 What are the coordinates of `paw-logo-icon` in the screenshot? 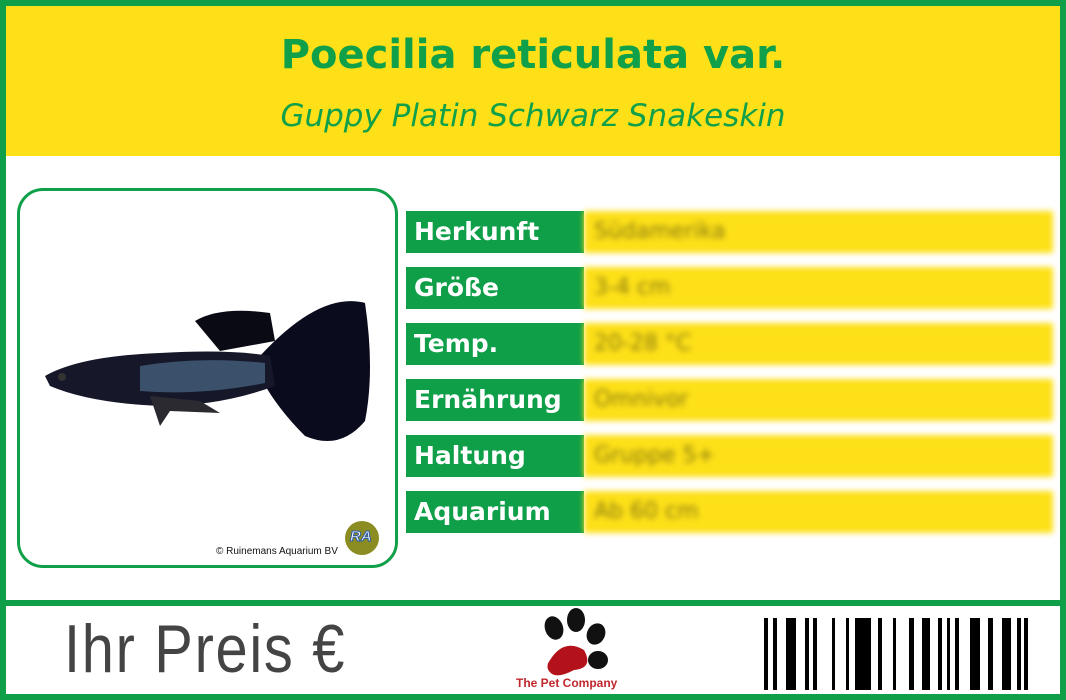 It's located at (576, 642).